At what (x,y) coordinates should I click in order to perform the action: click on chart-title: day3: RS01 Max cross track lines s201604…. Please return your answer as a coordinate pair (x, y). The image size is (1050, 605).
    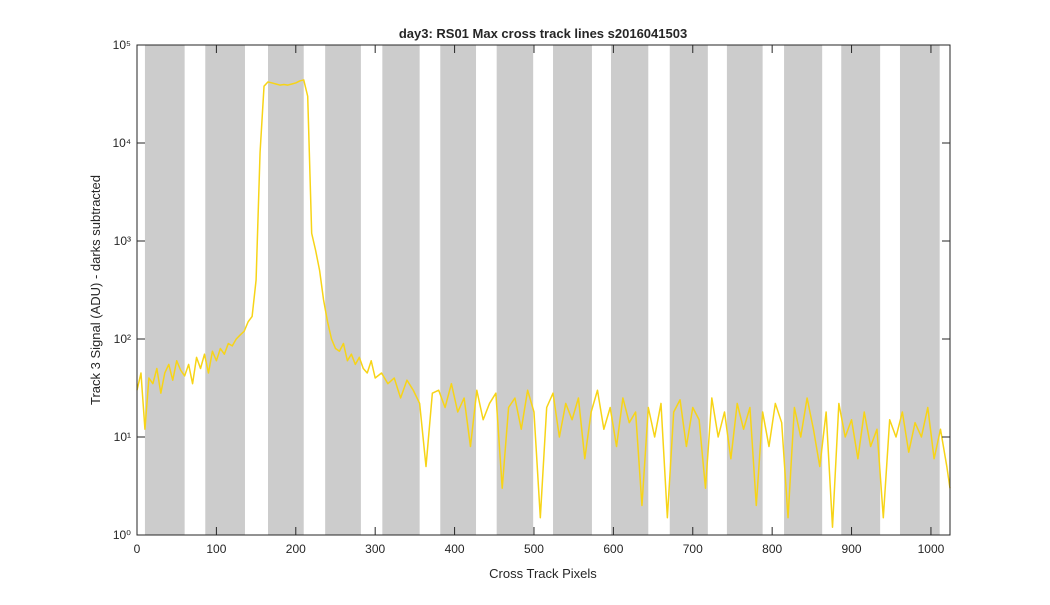
    Looking at the image, I should click on (543, 33).